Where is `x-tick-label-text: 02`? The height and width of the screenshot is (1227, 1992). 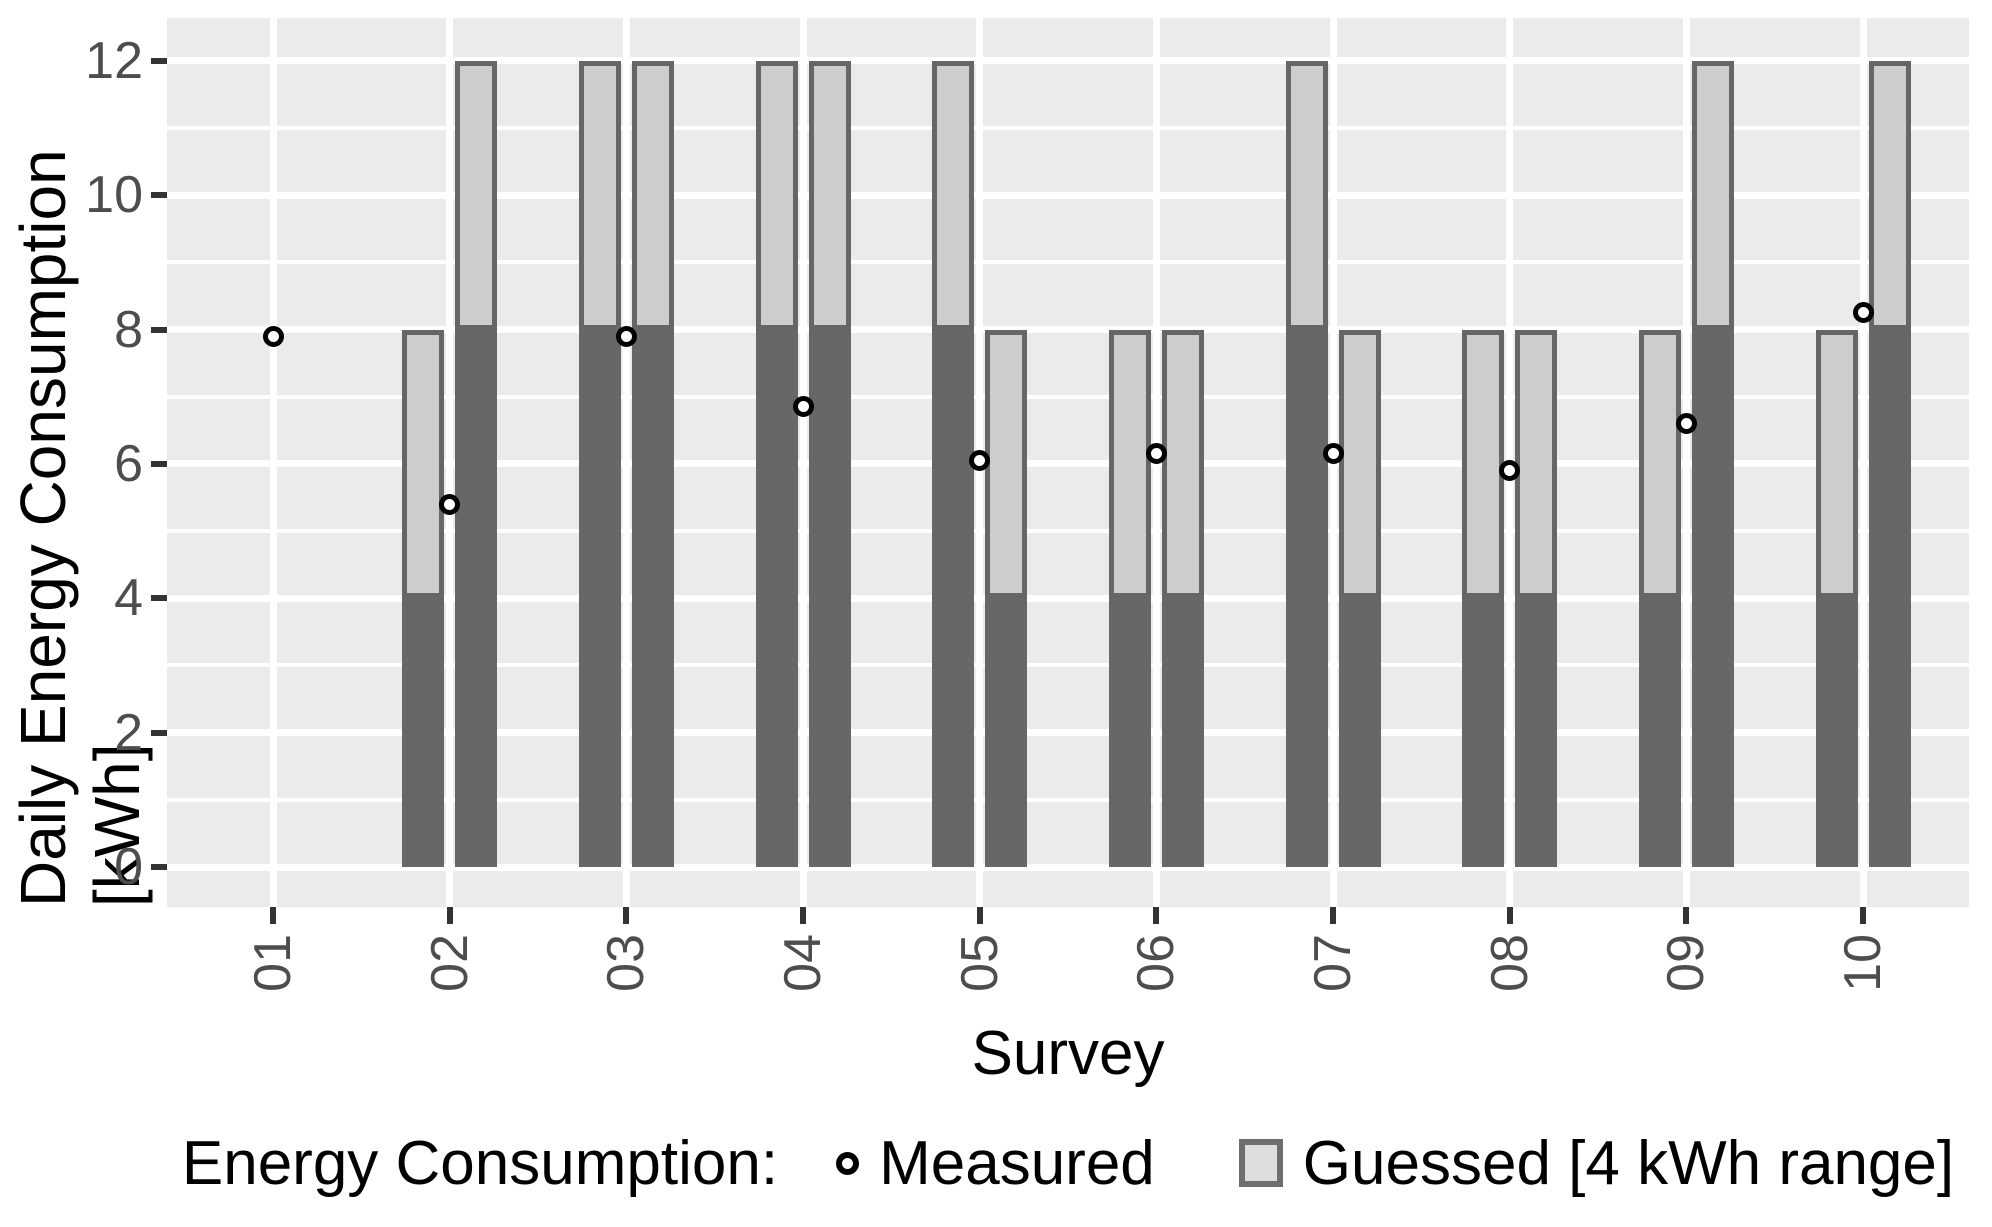 x-tick-label-text: 02 is located at coordinates (449, 963).